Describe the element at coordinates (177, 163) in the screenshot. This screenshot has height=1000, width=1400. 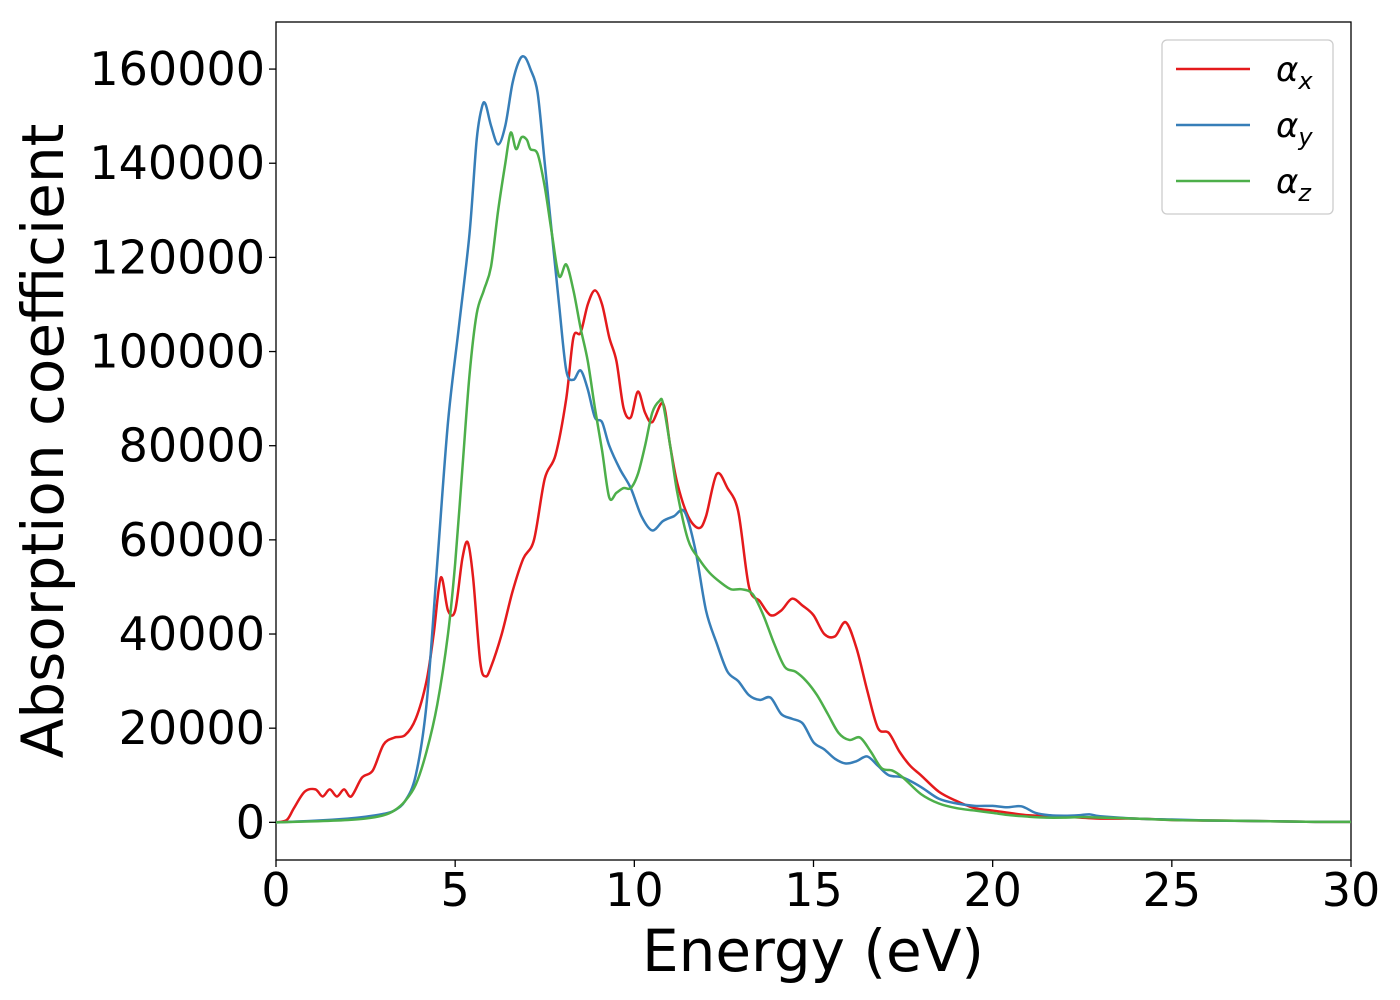
I see `y-tick-label: 140000` at that location.